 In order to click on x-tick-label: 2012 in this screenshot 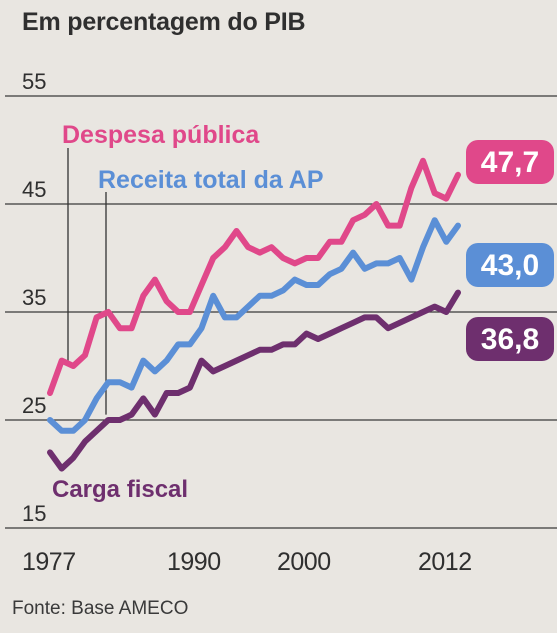, I will do `click(445, 562)`.